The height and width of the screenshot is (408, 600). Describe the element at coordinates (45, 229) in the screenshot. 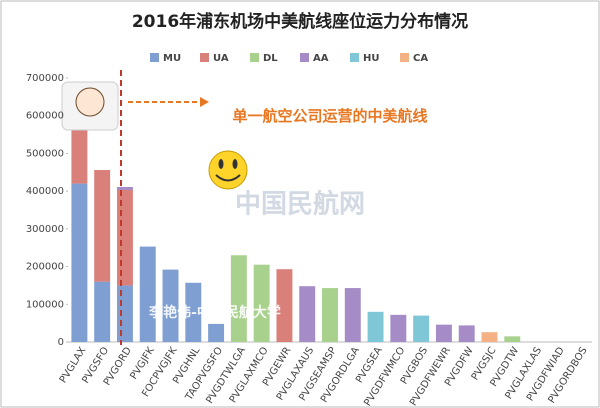

I see `y-tick-label: 300000` at that location.